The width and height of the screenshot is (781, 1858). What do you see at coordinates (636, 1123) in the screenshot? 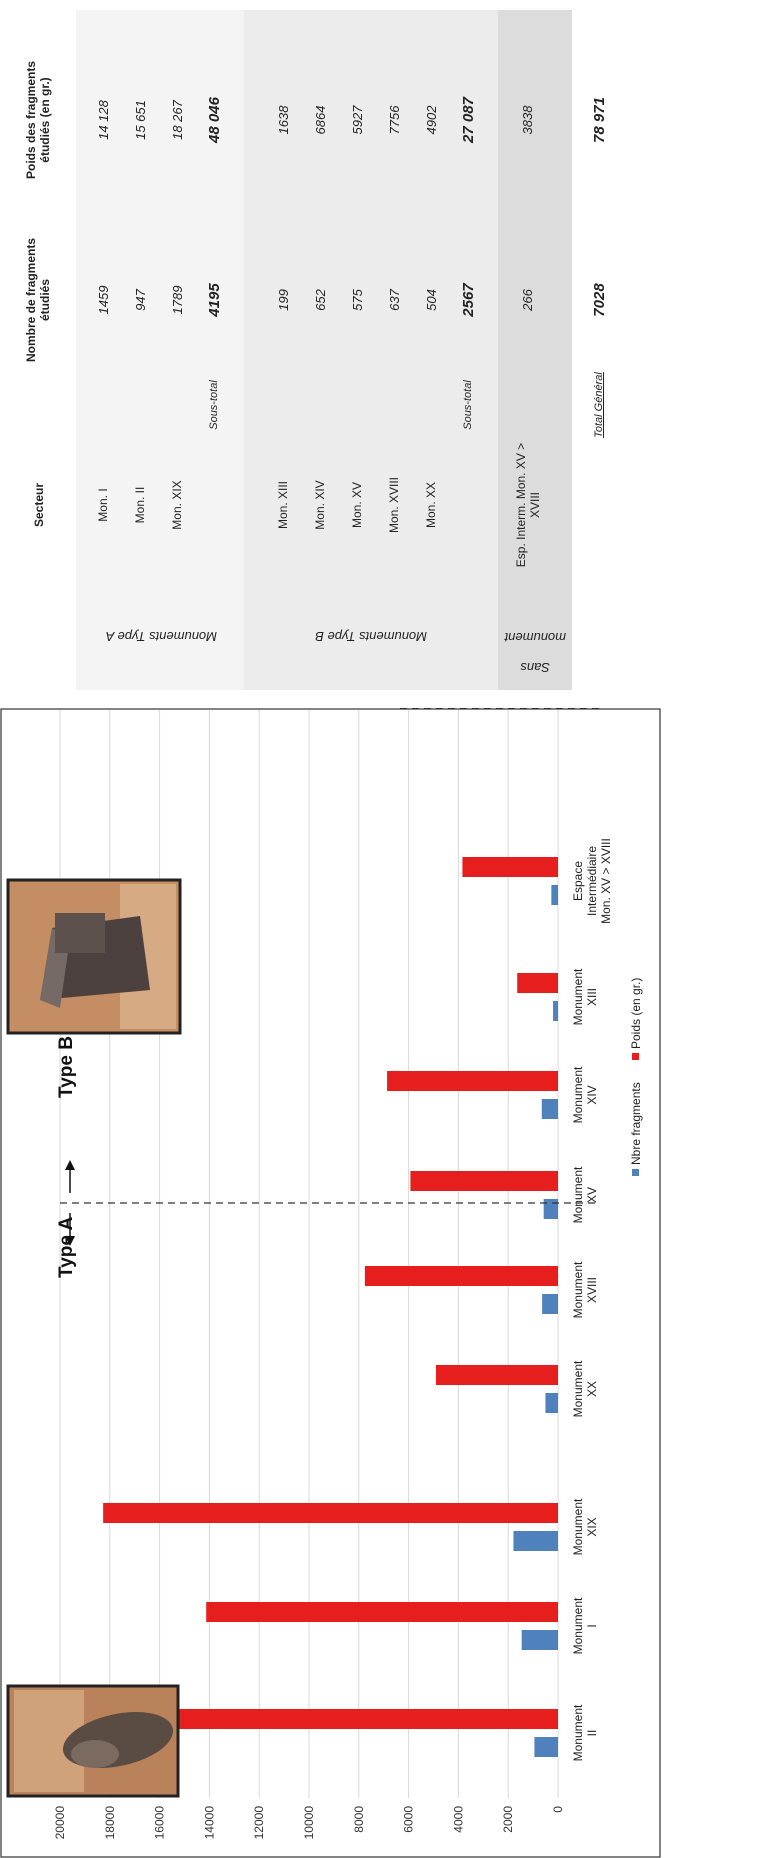
I see `legend-label-fragments: Nbre fragments` at bounding box center [636, 1123].